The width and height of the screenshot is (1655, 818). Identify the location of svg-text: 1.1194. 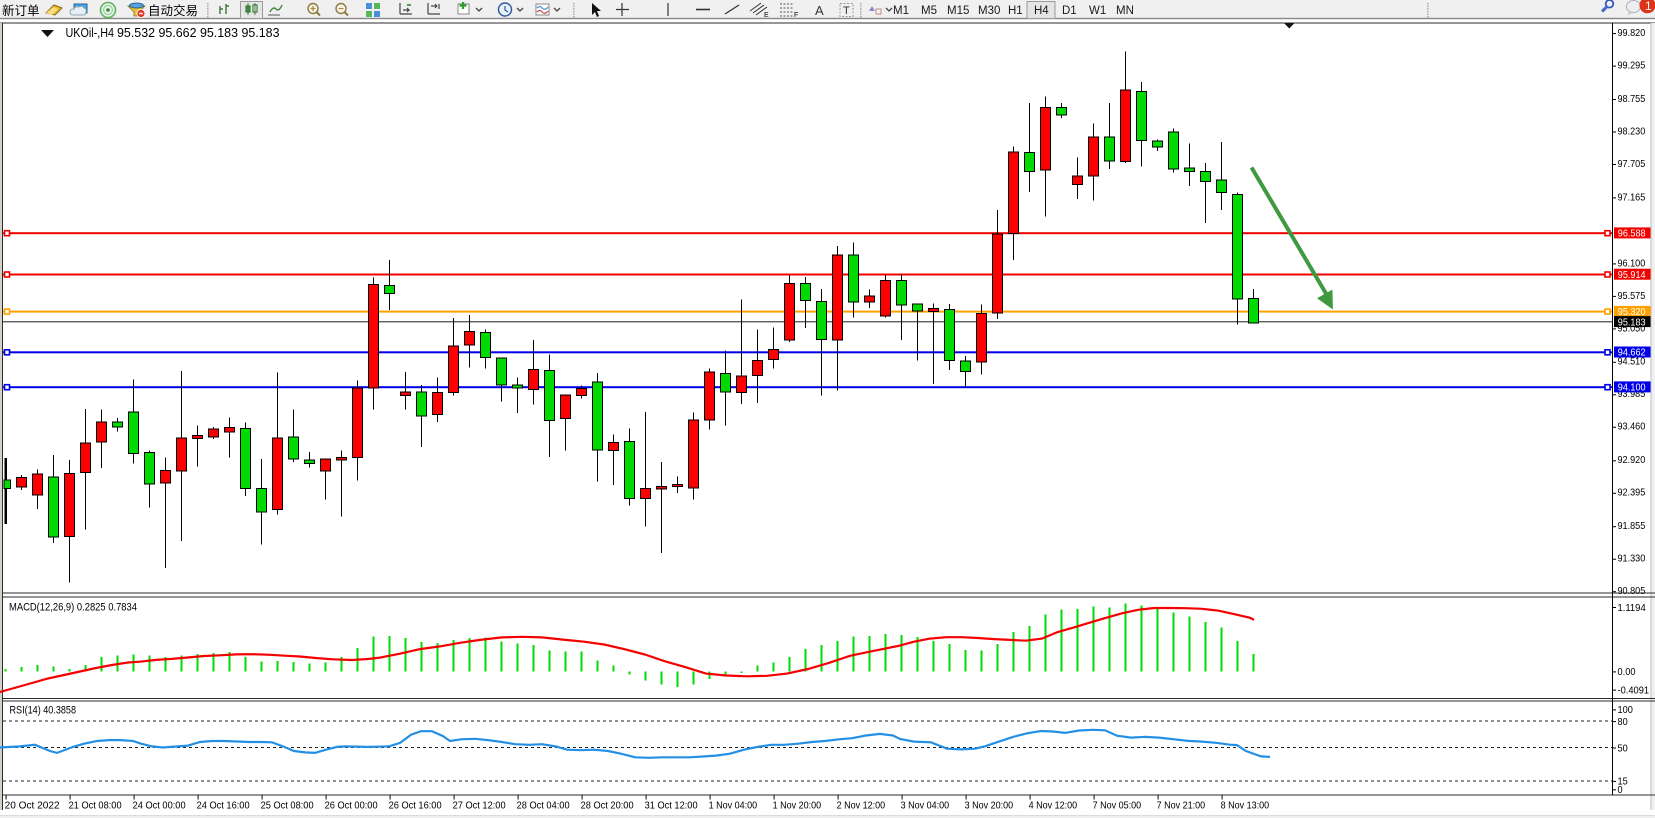
(1632, 608).